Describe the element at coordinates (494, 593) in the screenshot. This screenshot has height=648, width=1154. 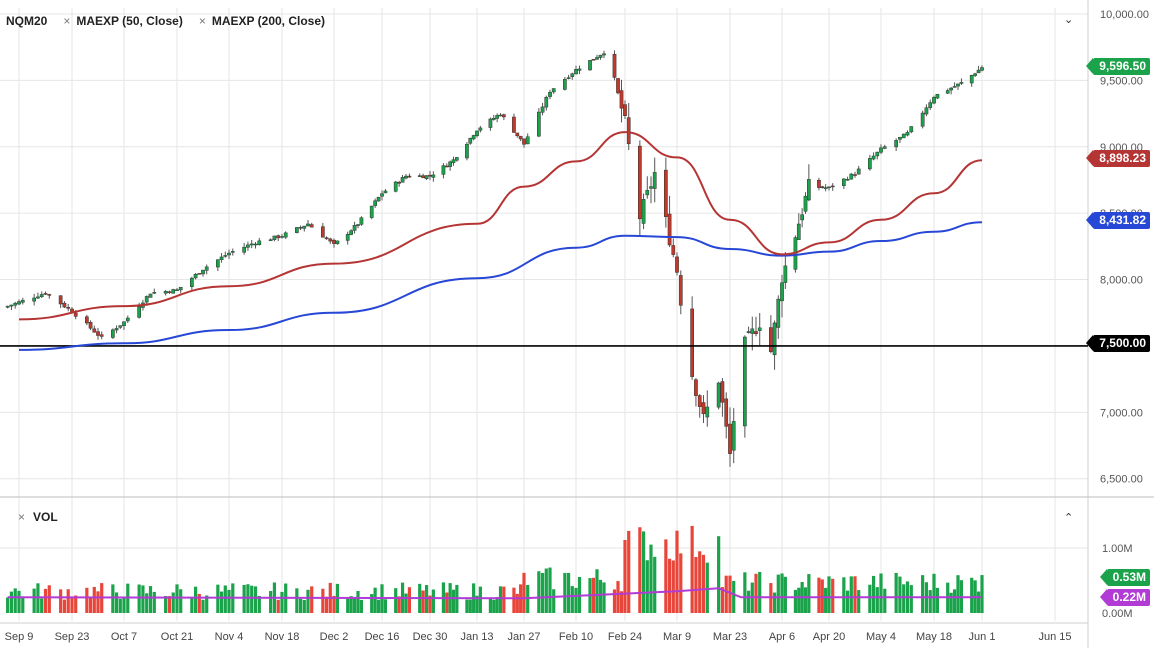
I see `volume-ma-line` at that location.